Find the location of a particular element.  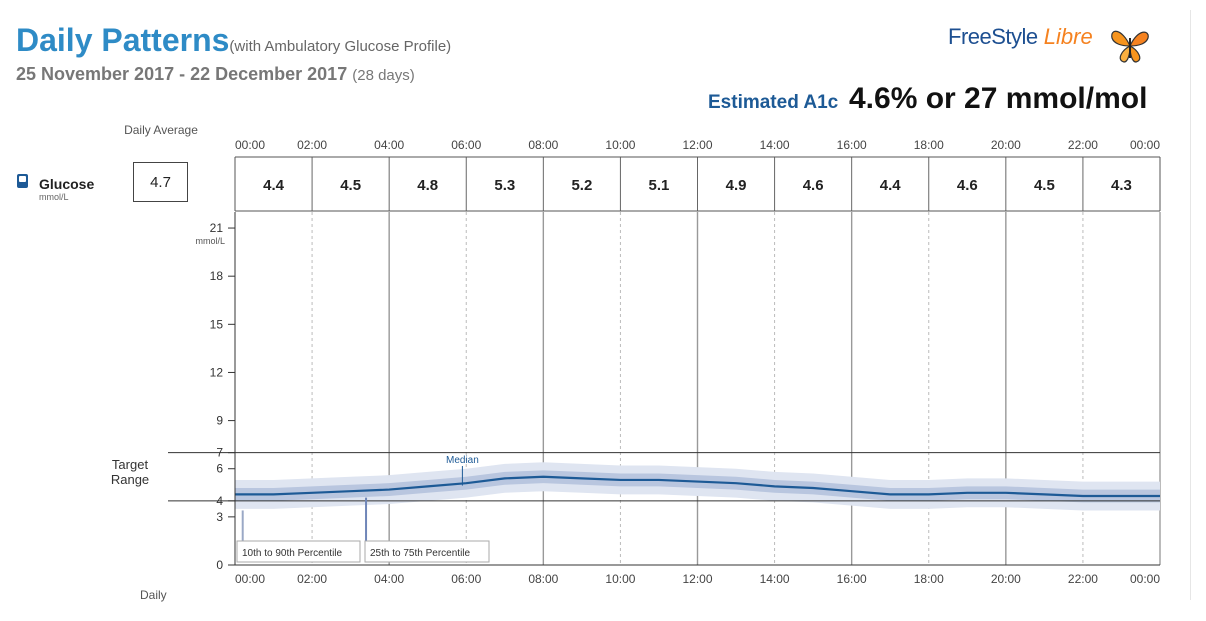

target-range-label: Target Range is located at coordinates (130, 472).